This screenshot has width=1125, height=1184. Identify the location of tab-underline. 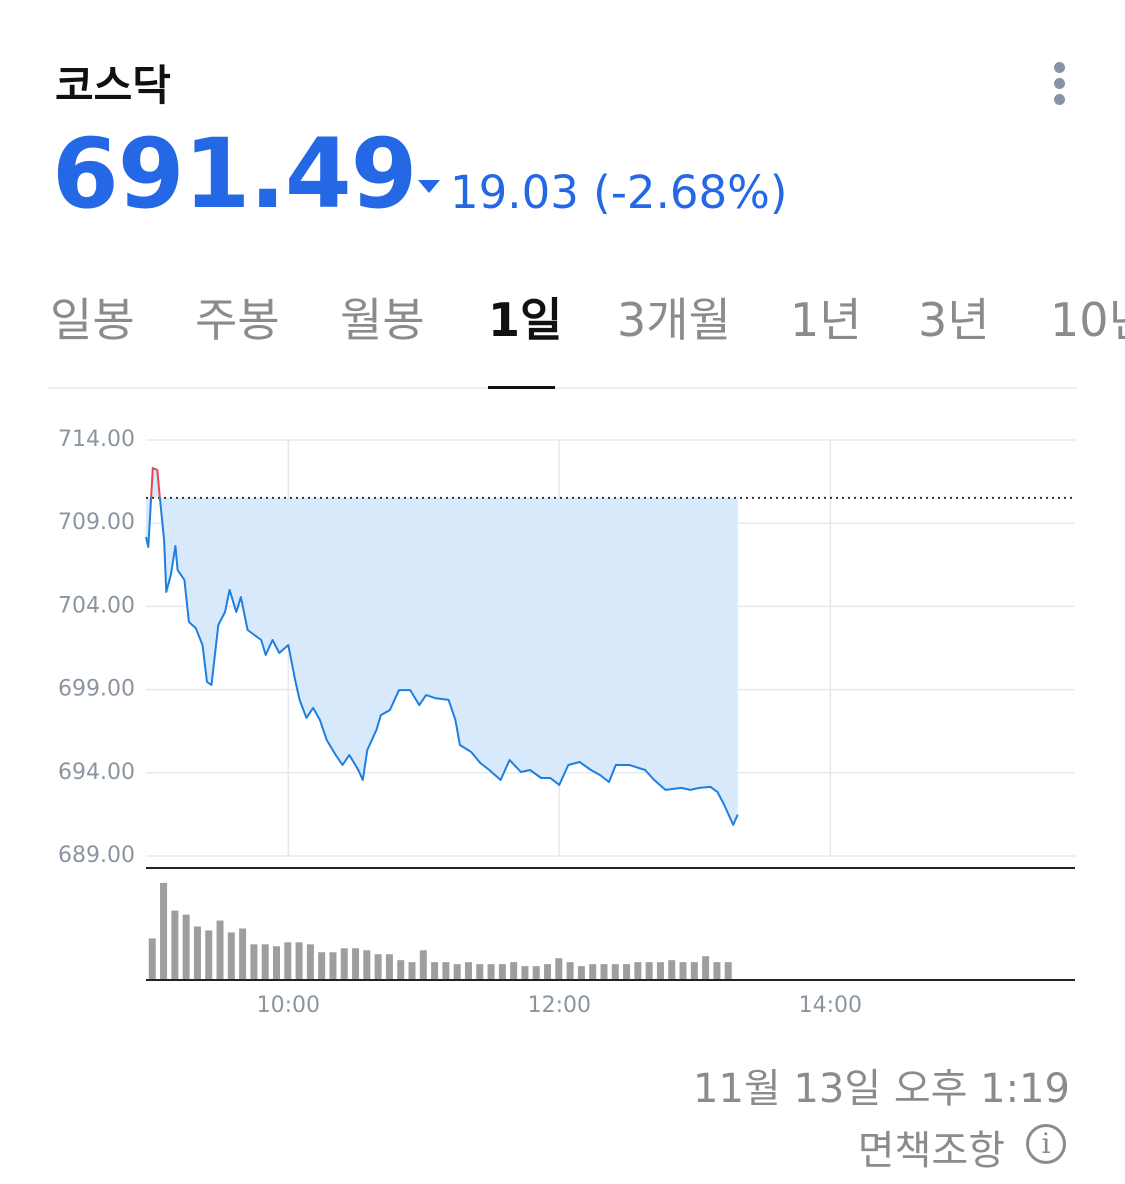
(521, 387).